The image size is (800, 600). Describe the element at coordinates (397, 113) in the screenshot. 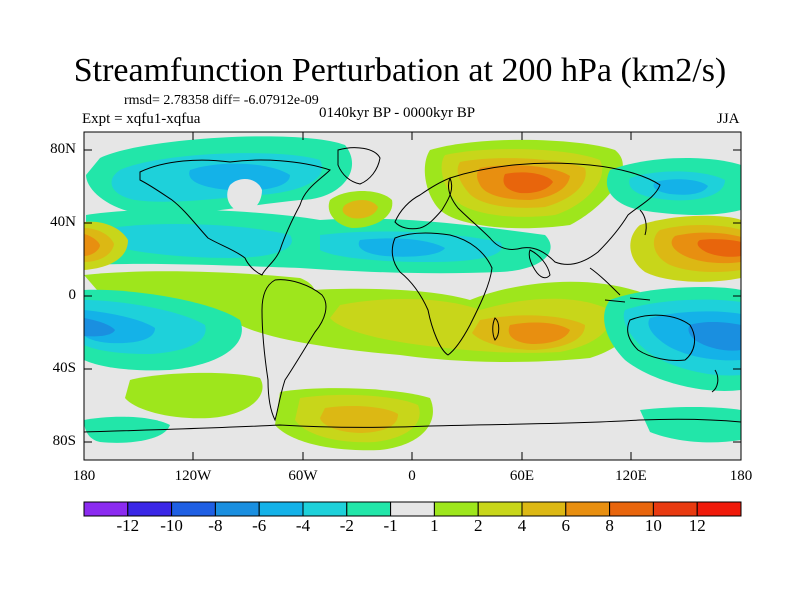

I see `period-label: 0140kyr BP - 0000kyr BP` at that location.